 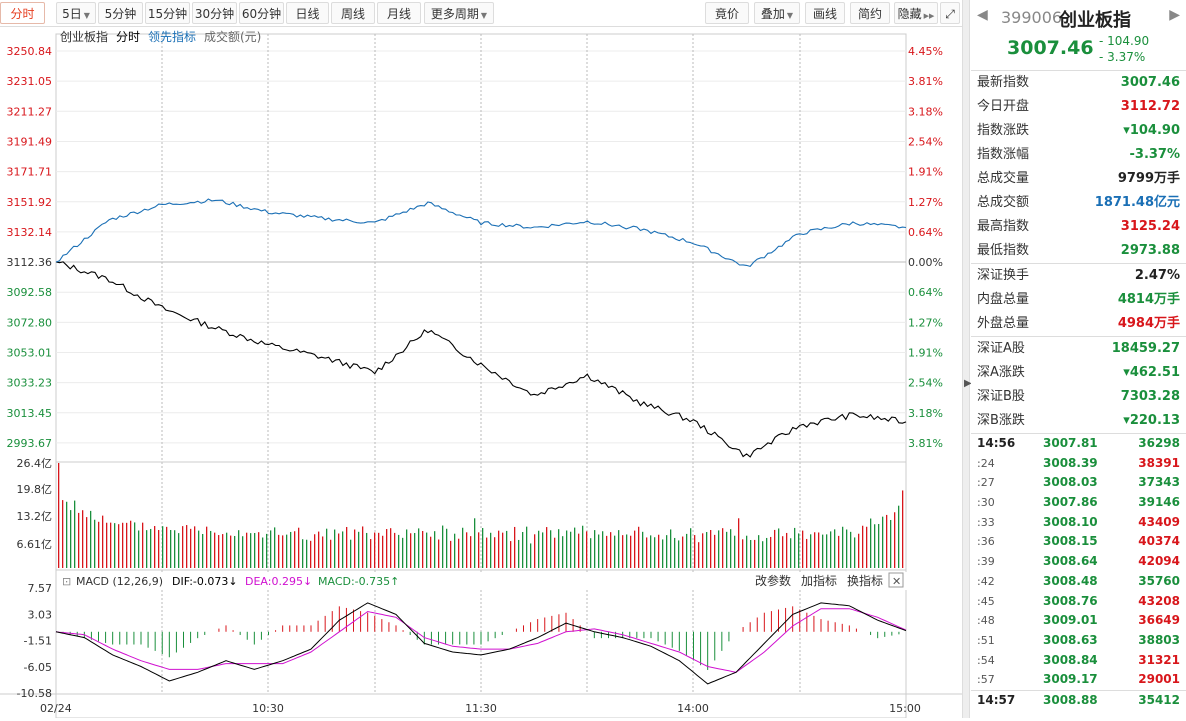 What do you see at coordinates (214, 13) in the screenshot?
I see `period-tab-4: 30分钟` at bounding box center [214, 13].